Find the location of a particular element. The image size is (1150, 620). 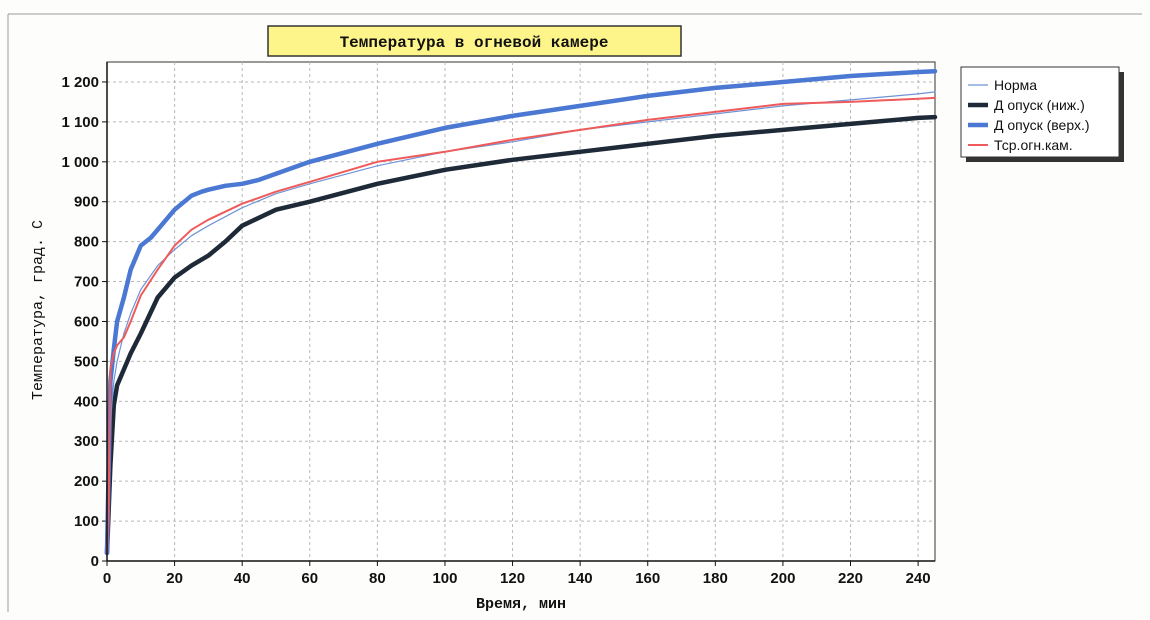

y-tick-label: 200 is located at coordinates (86, 481).